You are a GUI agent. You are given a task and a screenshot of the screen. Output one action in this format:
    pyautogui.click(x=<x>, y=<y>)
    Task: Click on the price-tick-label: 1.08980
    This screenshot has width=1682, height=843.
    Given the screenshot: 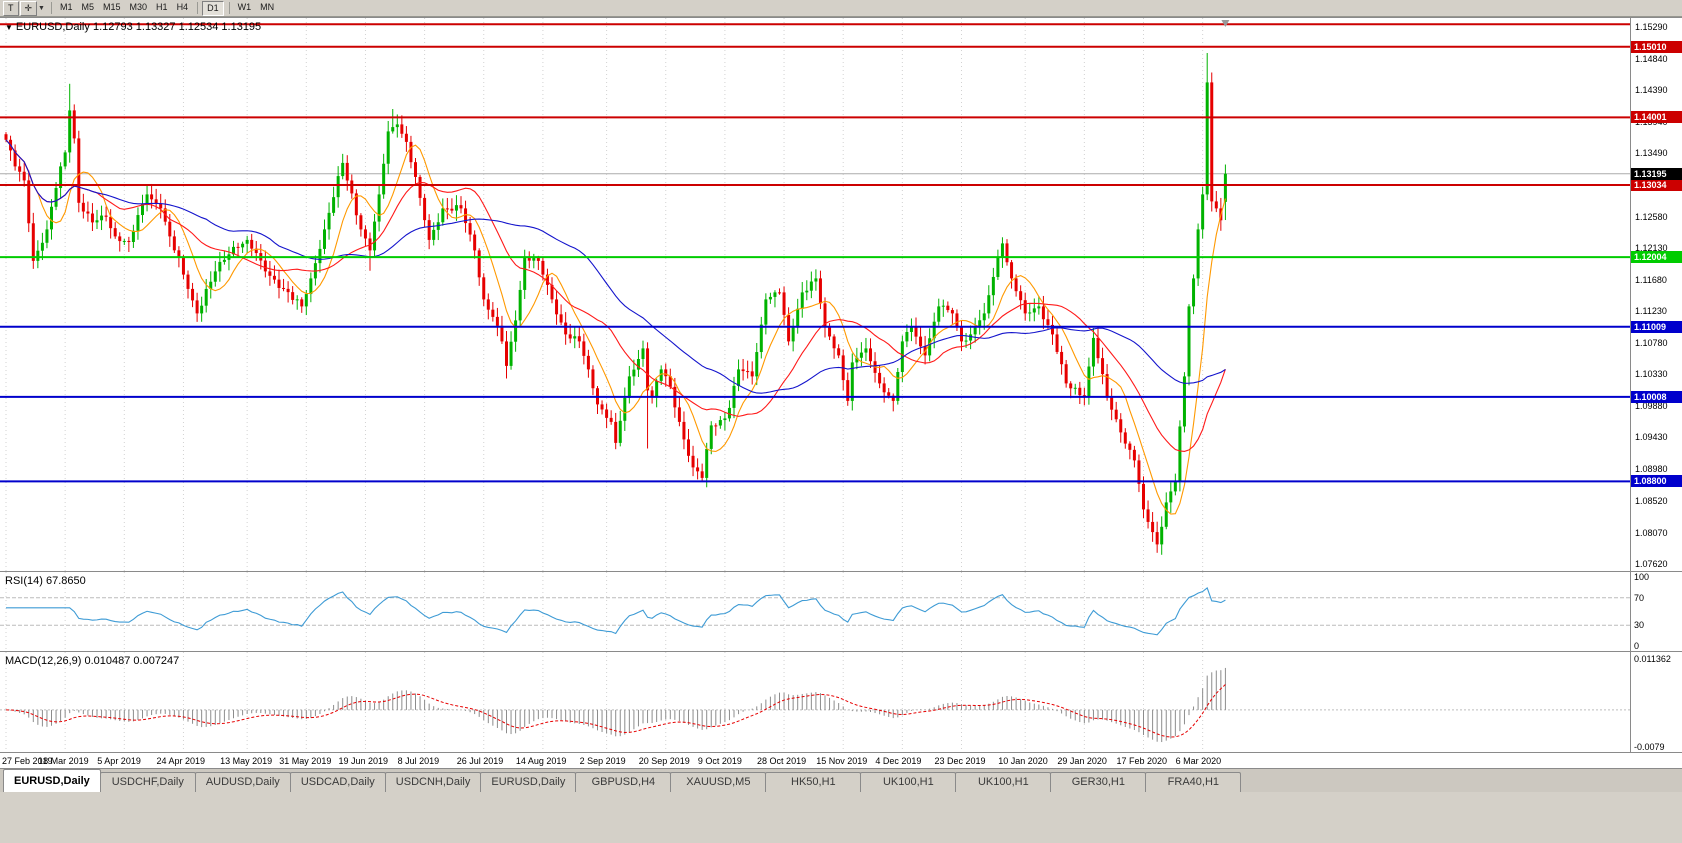 What is the action you would take?
    pyautogui.click(x=1651, y=468)
    